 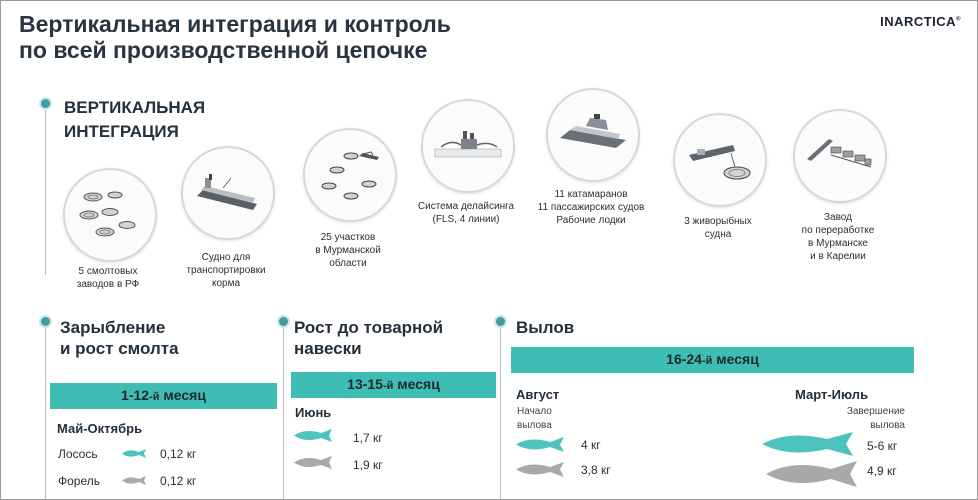 I want to click on harvest-month-band: 16-24-й месяц, so click(x=712, y=360).